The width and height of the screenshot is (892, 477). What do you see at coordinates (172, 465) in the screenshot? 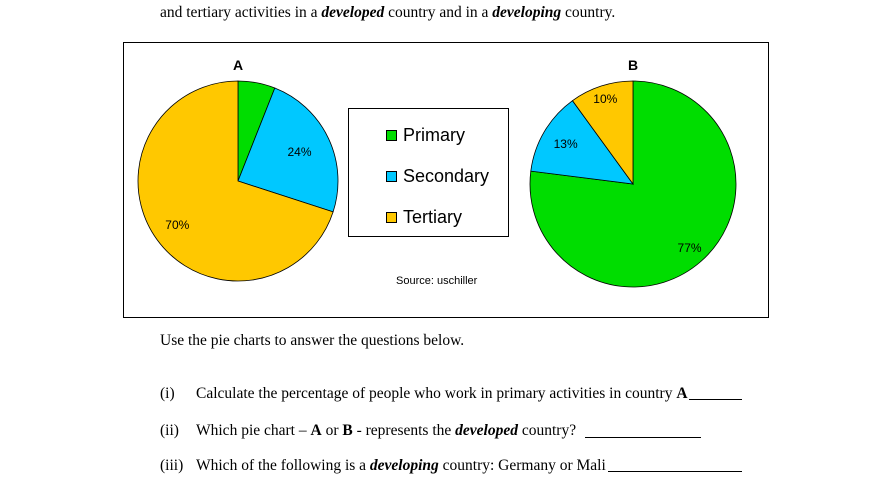
I see `question-number: (iii)` at bounding box center [172, 465].